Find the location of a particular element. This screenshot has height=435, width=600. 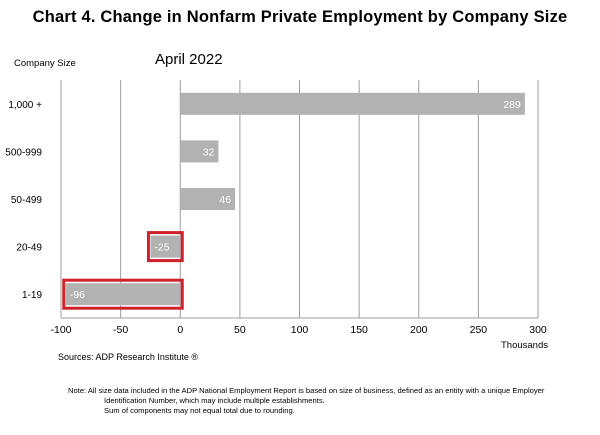

source-note: Sources: ADP Research Institute ® is located at coordinates (128, 357).